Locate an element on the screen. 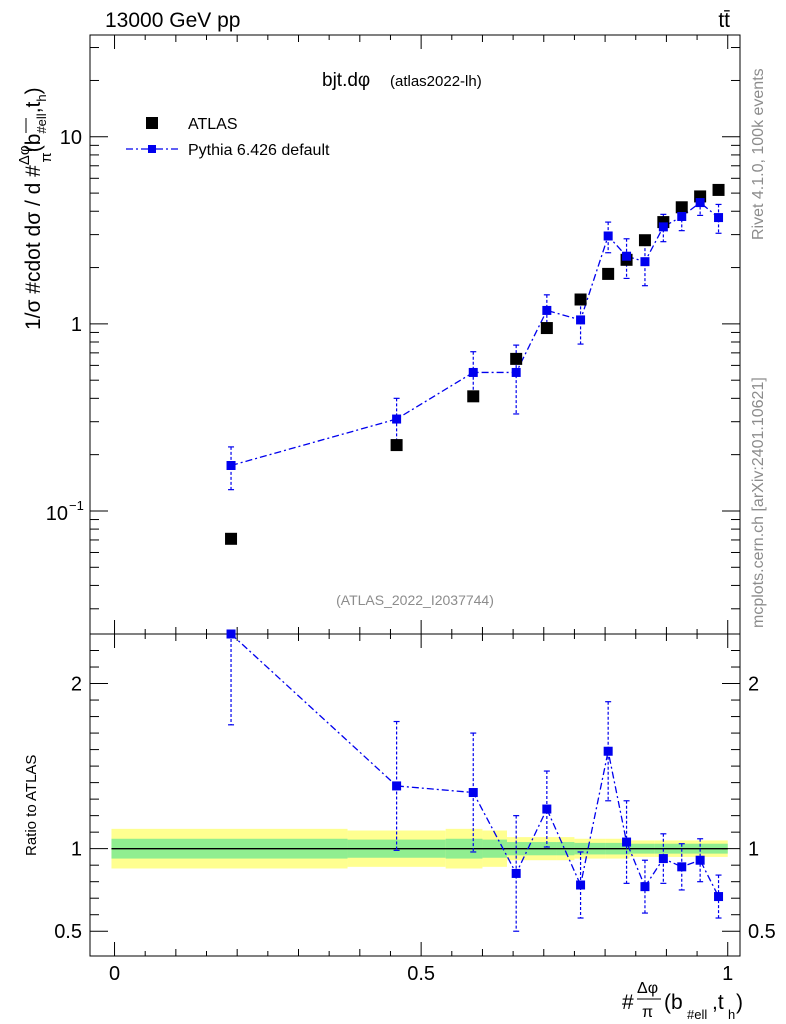  x-tick-label: 0.5 is located at coordinates (421, 974).